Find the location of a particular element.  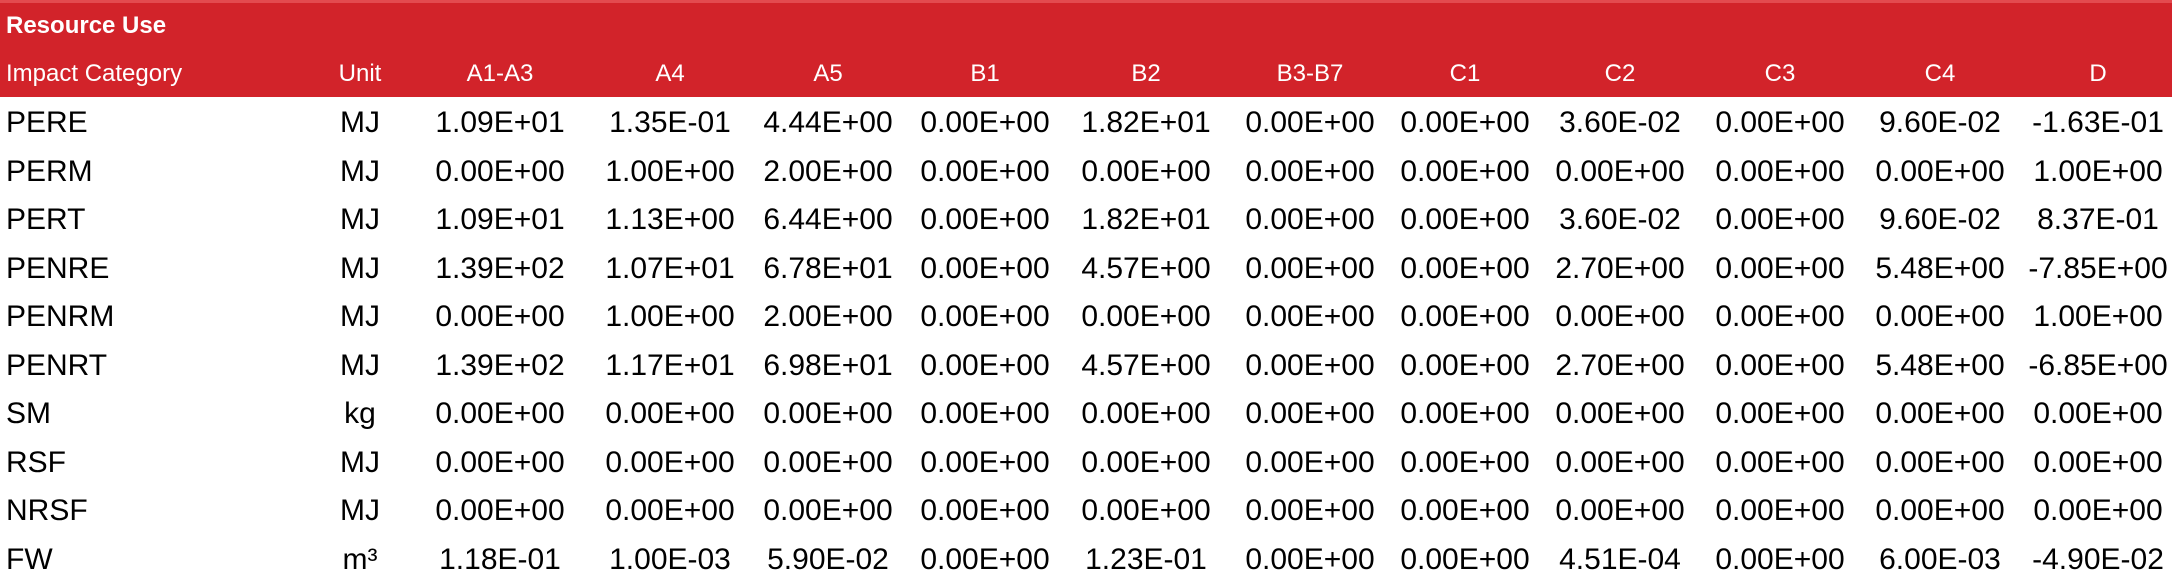

value-cell: 2.00E+00 is located at coordinates (828, 316).